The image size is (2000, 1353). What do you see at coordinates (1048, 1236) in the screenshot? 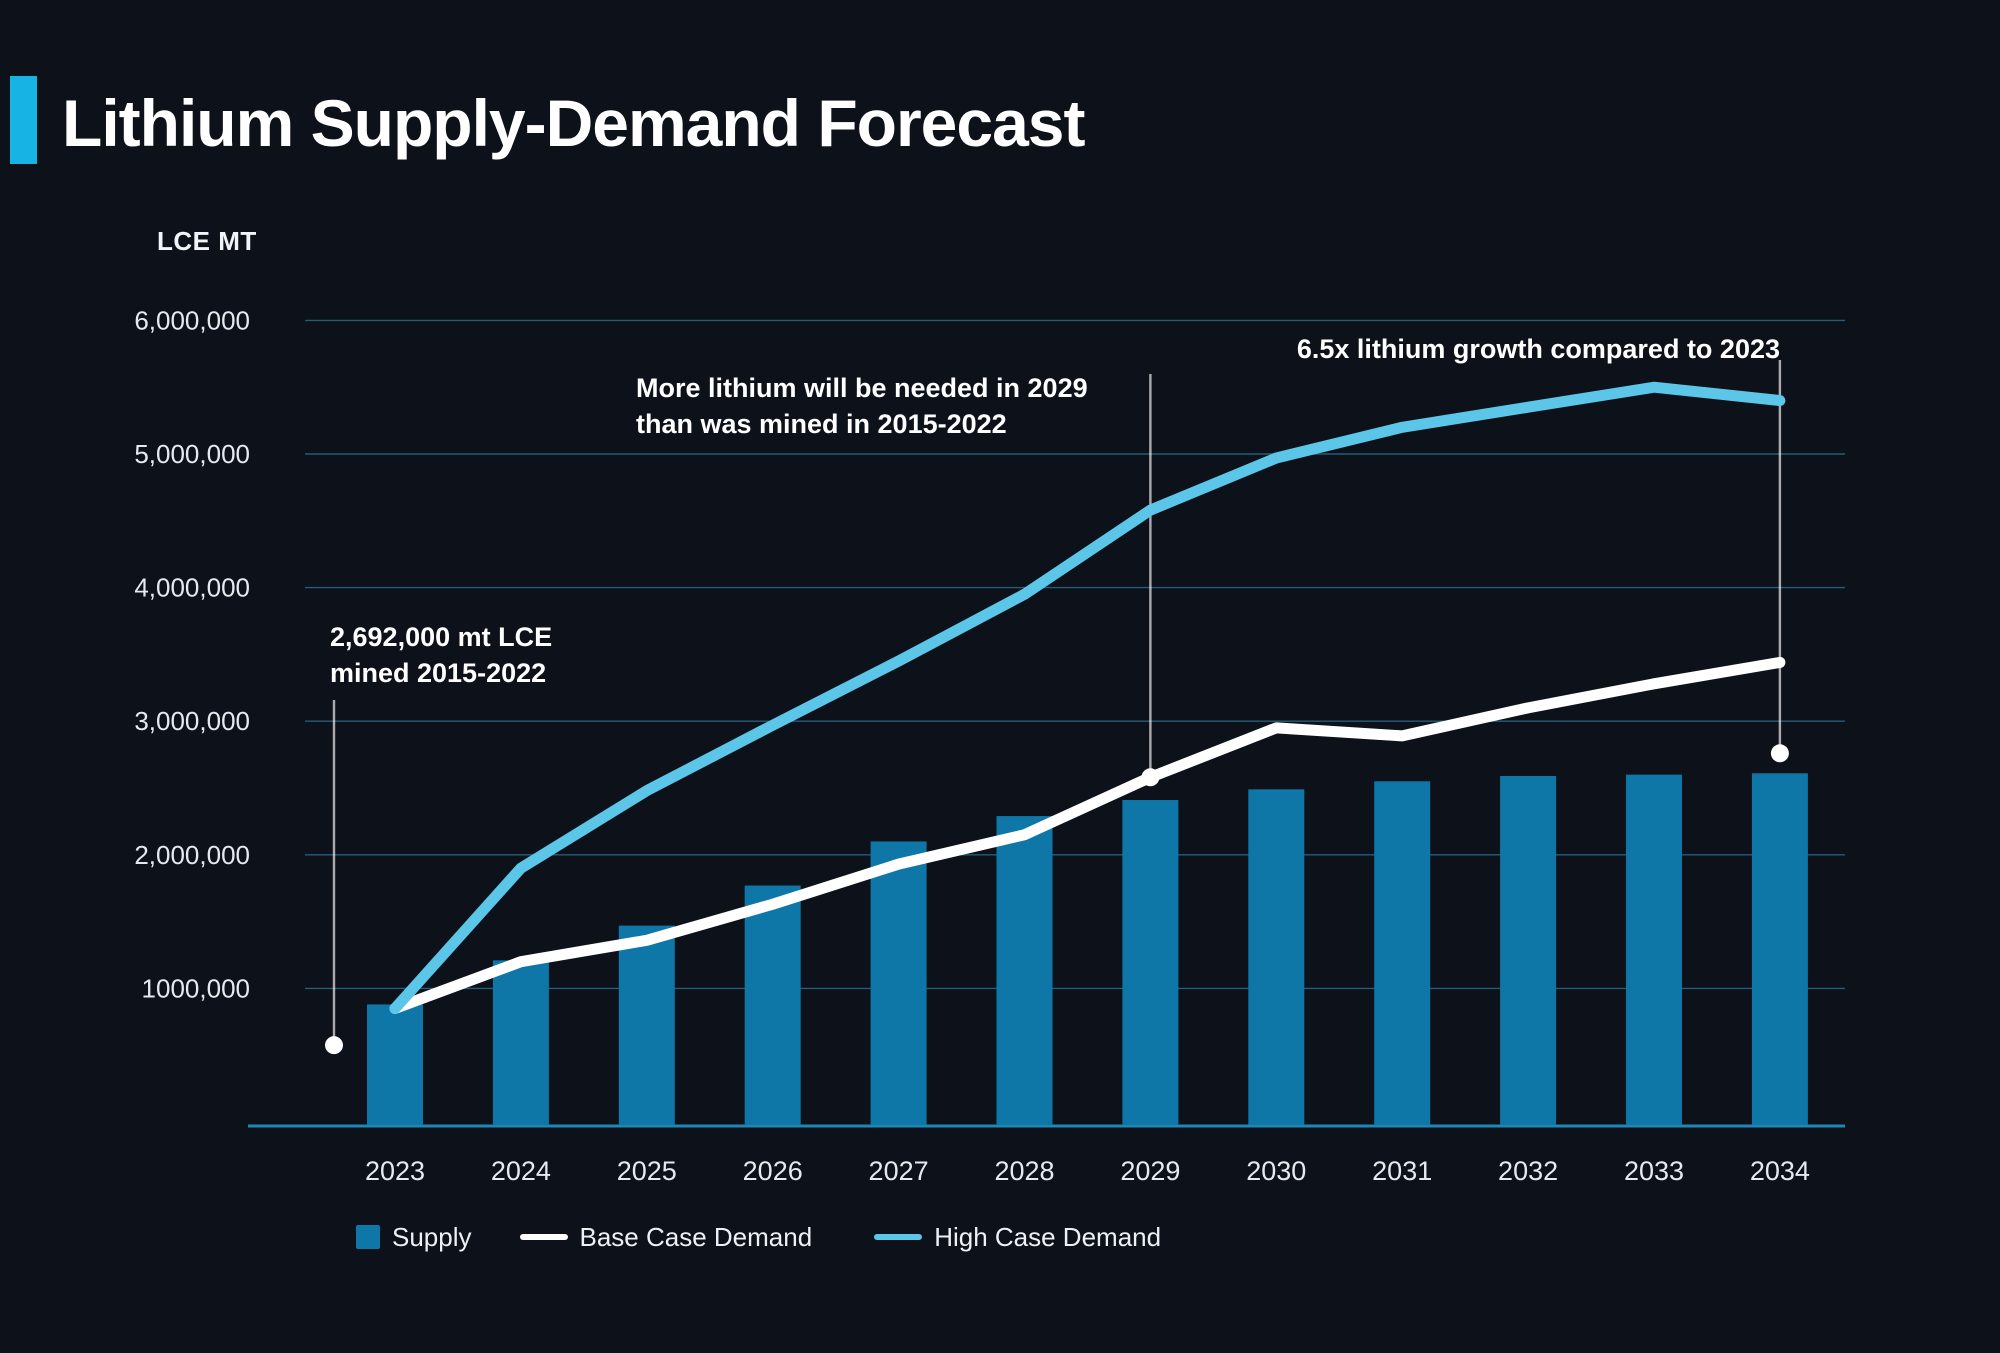
I see `legend-label-high-case: High Case Demand` at bounding box center [1048, 1236].